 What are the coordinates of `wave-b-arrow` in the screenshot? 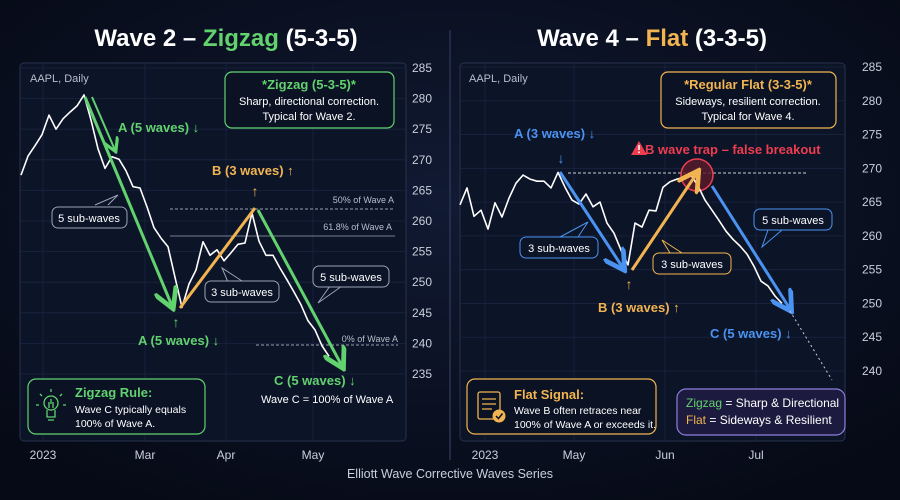 It's located at (217, 258).